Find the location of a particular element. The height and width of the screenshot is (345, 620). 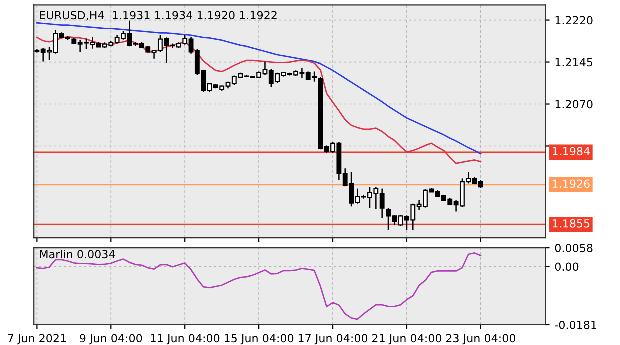

y-tick-label: 1.2220 is located at coordinates (574, 20).